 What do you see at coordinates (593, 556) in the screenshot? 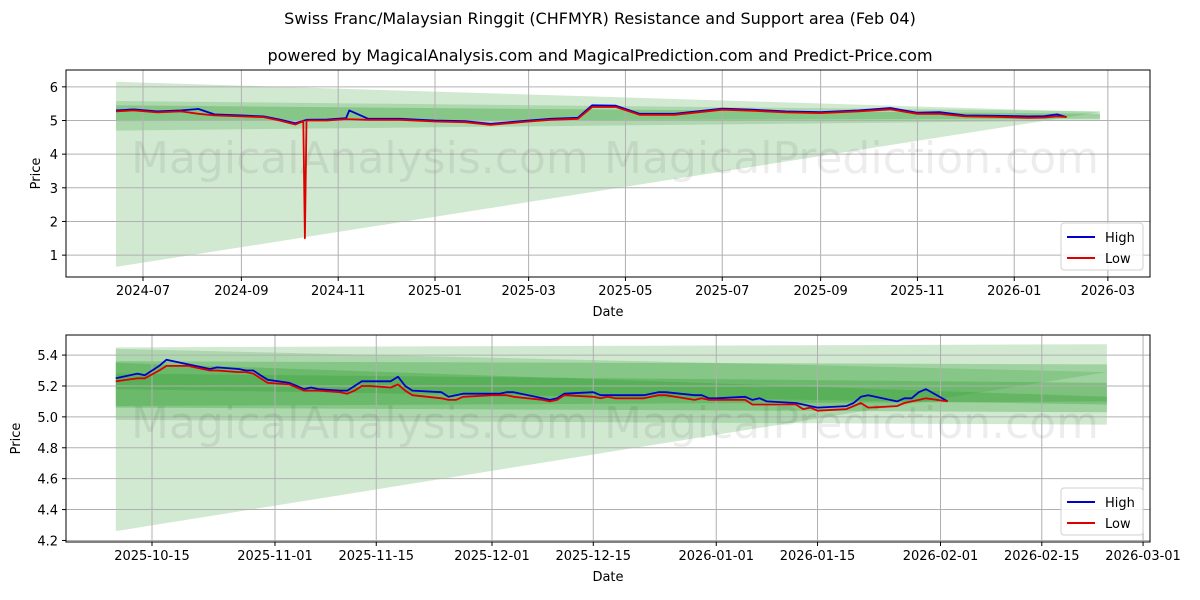
I see `x-tick-label: 2025-12-15` at bounding box center [593, 556].